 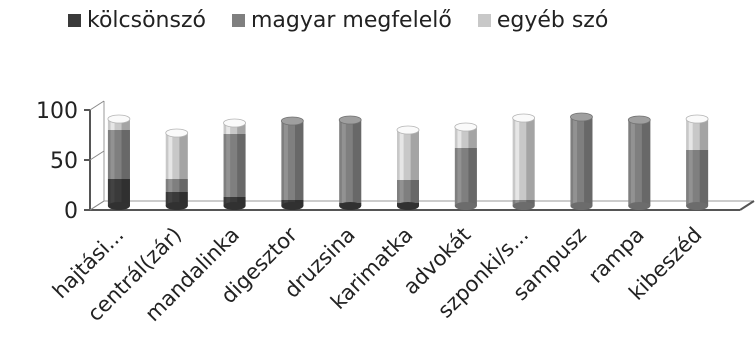 I want to click on legend-item-magyar-megfelelo: magyar megfelelő, so click(x=341, y=20).